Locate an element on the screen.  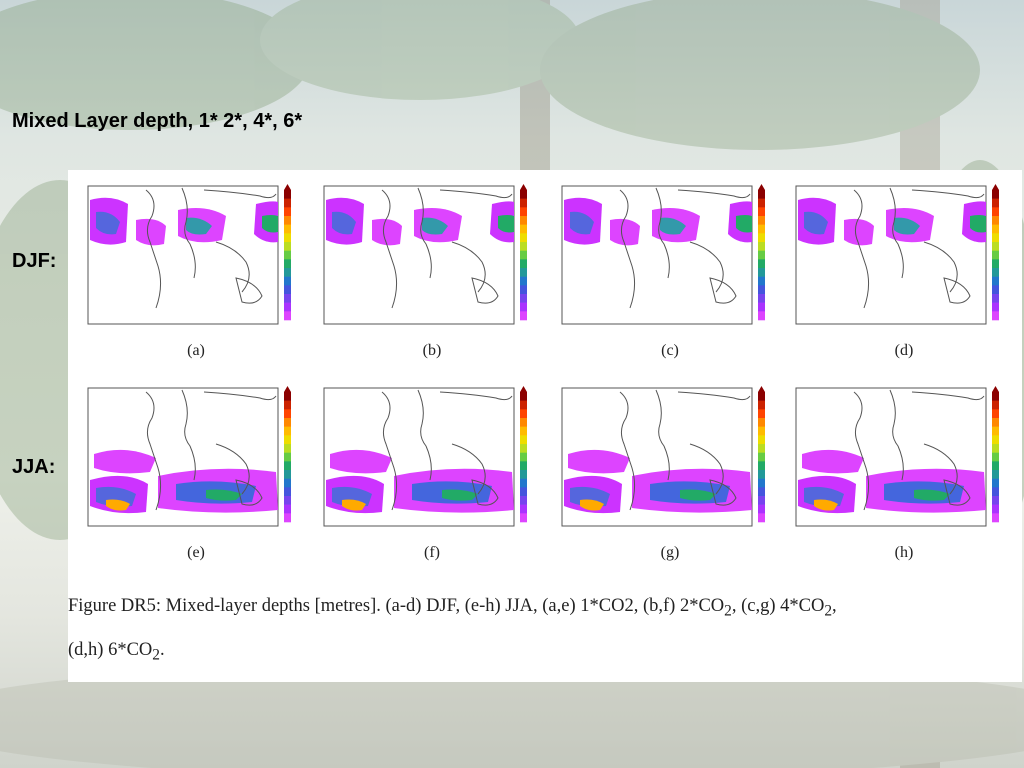
panel-label: (h) is located at coordinates (904, 552).